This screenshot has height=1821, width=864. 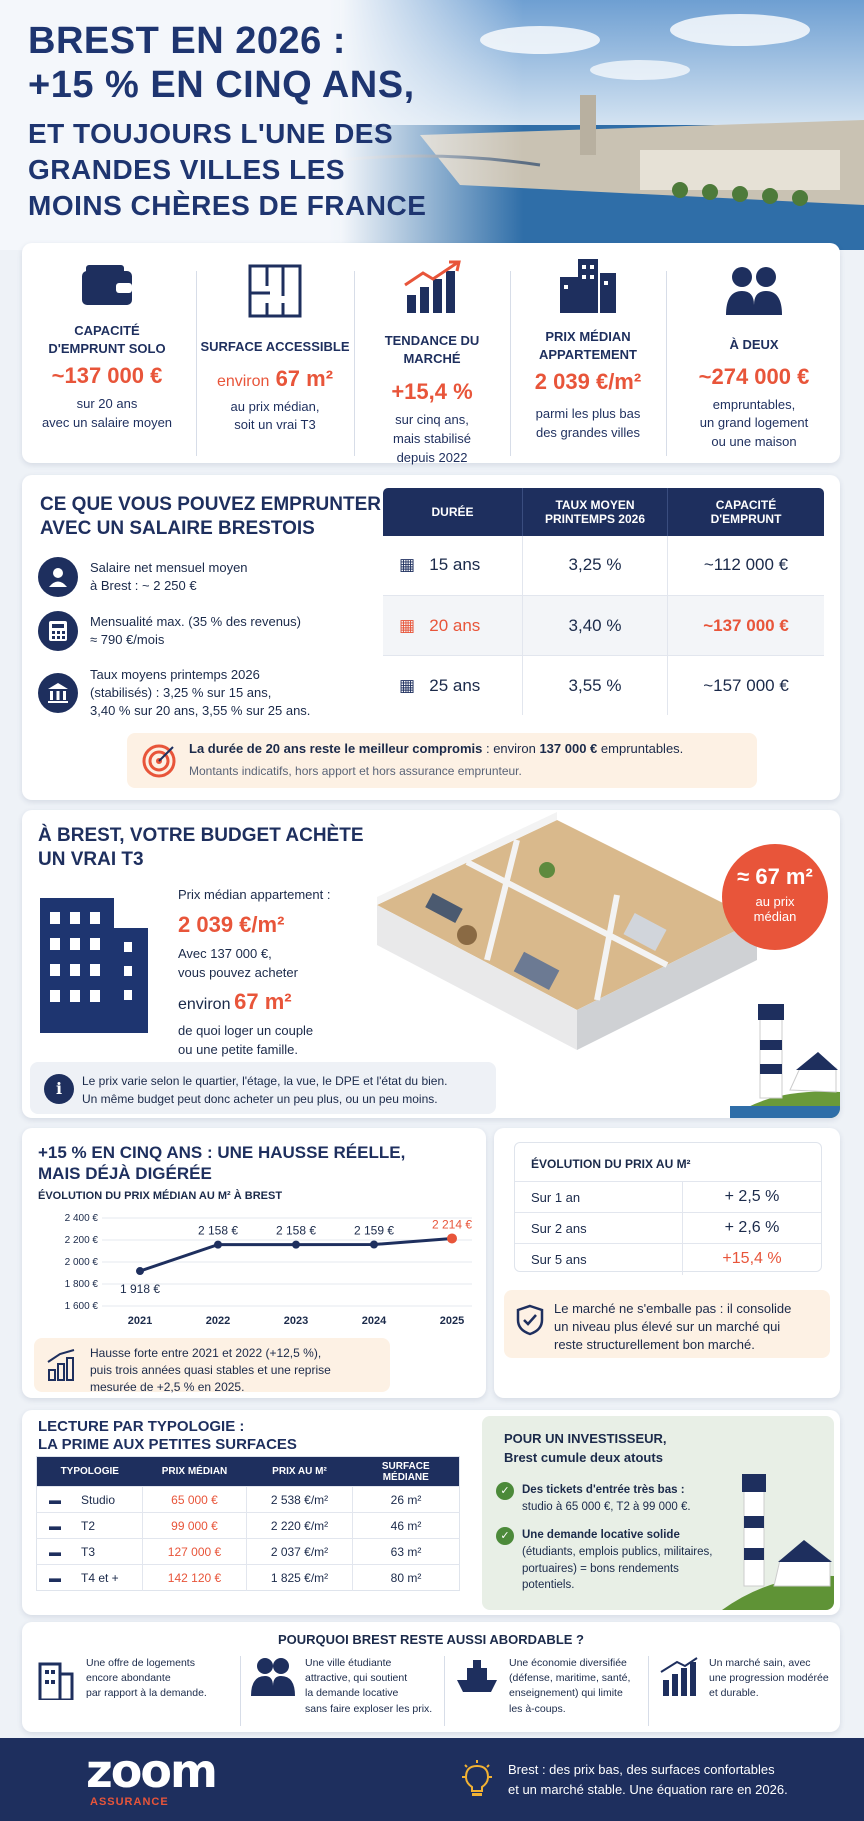 I want to click on shield-check-icon, so click(x=530, y=1320).